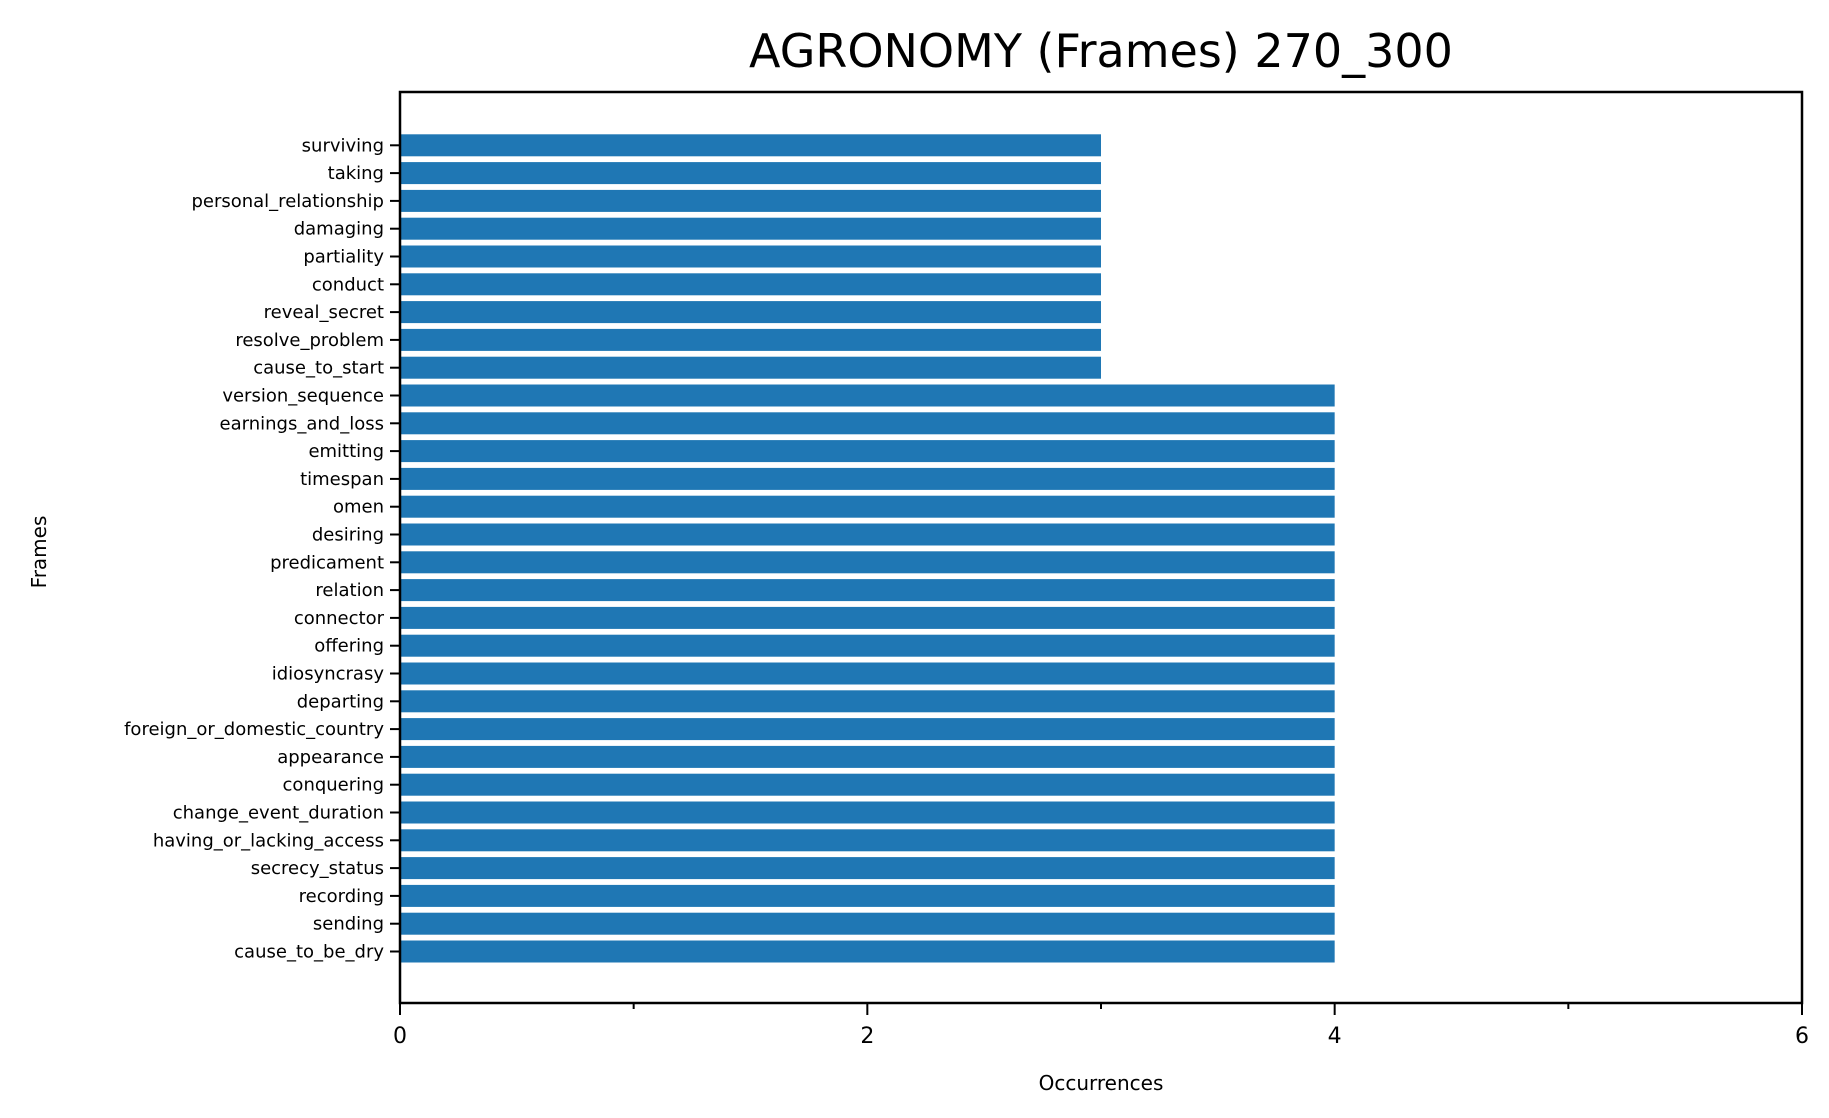 The width and height of the screenshot is (1829, 1118). What do you see at coordinates (318, 368) in the screenshot?
I see `y-tick-label: cause_to_start` at bounding box center [318, 368].